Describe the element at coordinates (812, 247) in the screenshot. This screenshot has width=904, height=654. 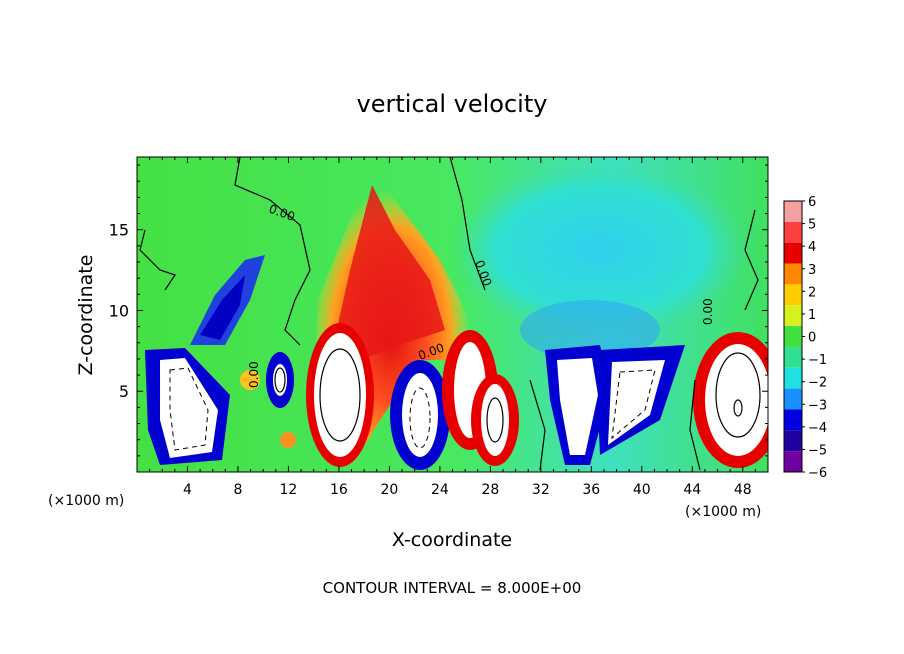
I see `colorbar-label: 4` at that location.